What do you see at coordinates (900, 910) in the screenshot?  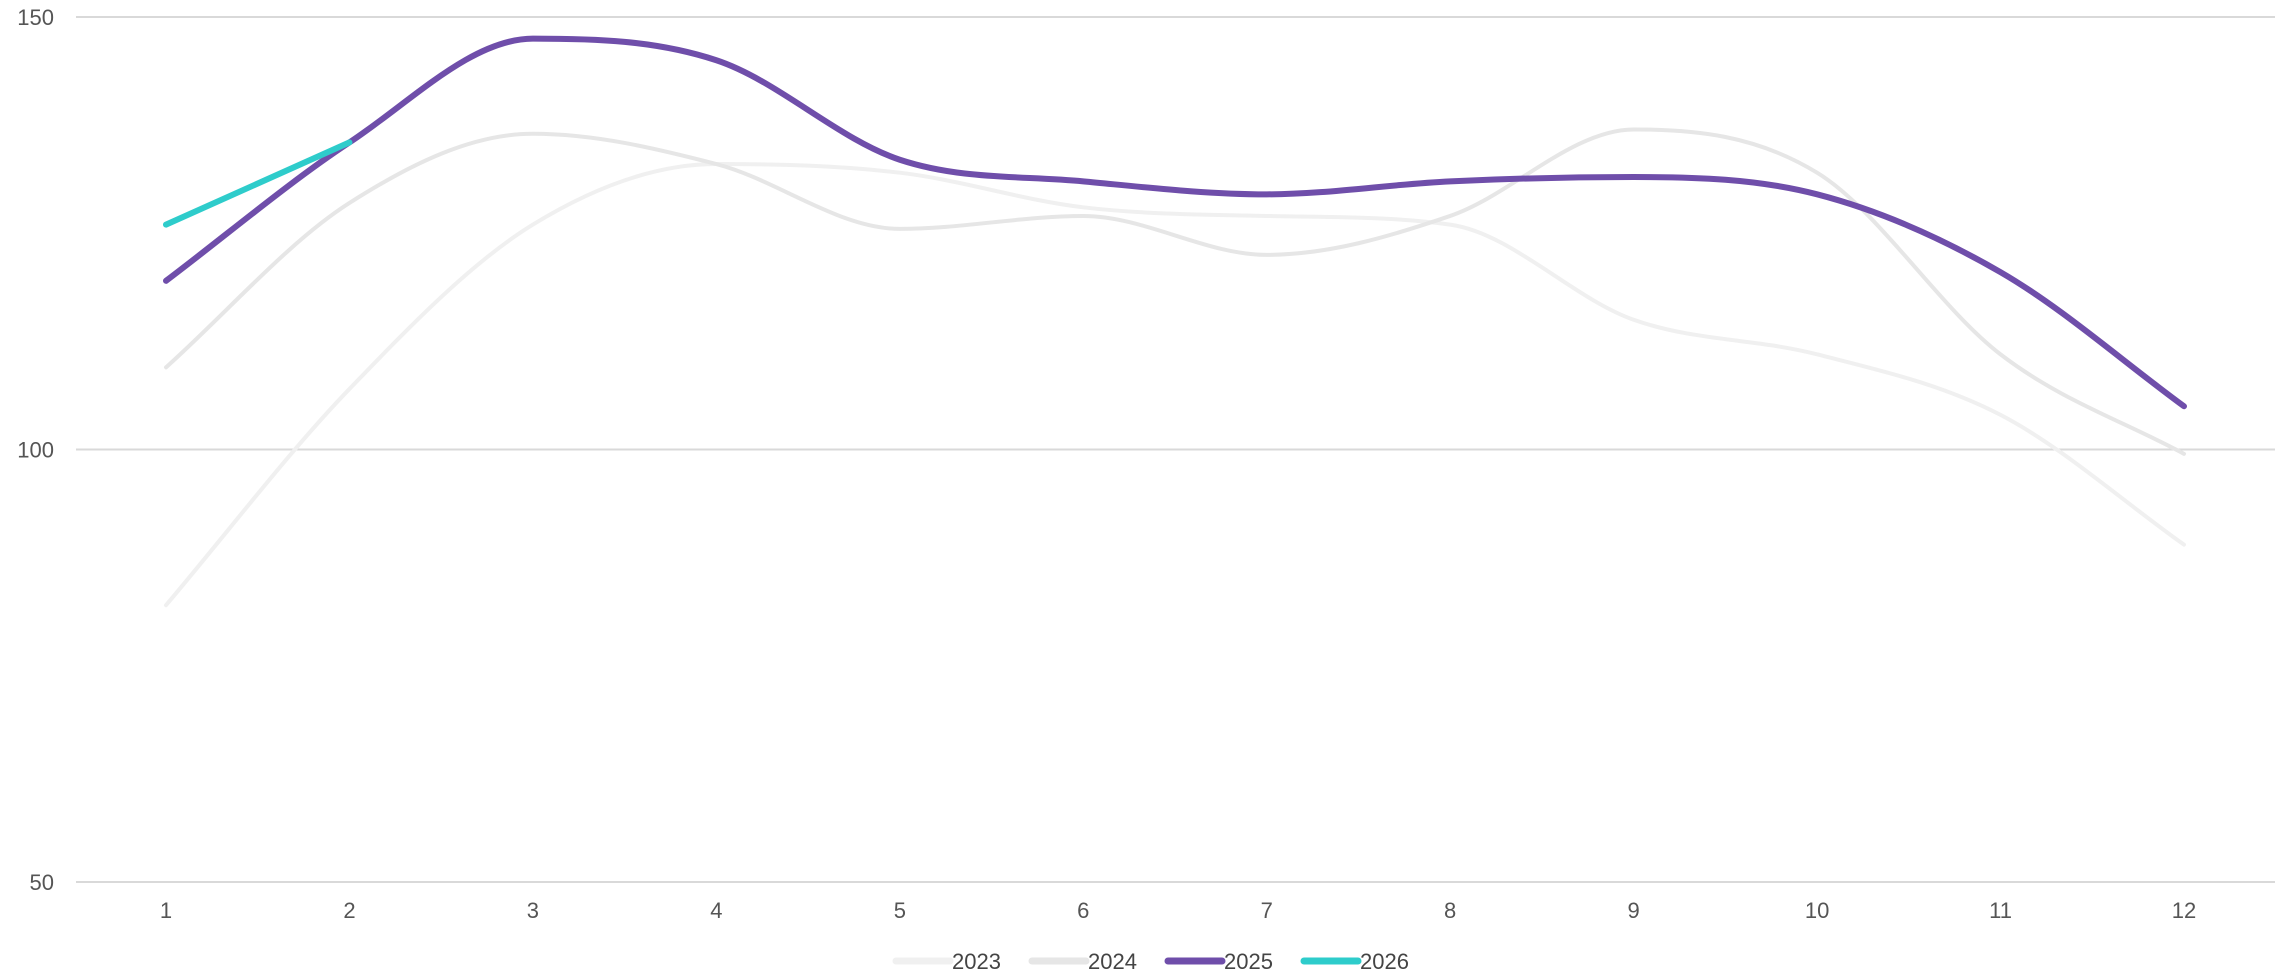 I see `x-tick-label: 5` at bounding box center [900, 910].